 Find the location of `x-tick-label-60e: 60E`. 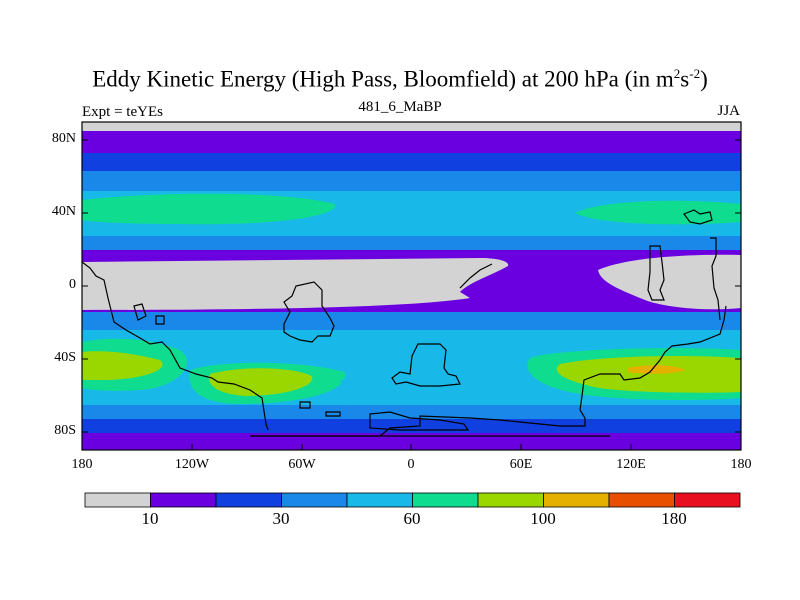

x-tick-label-60e: 60E is located at coordinates (521, 464).